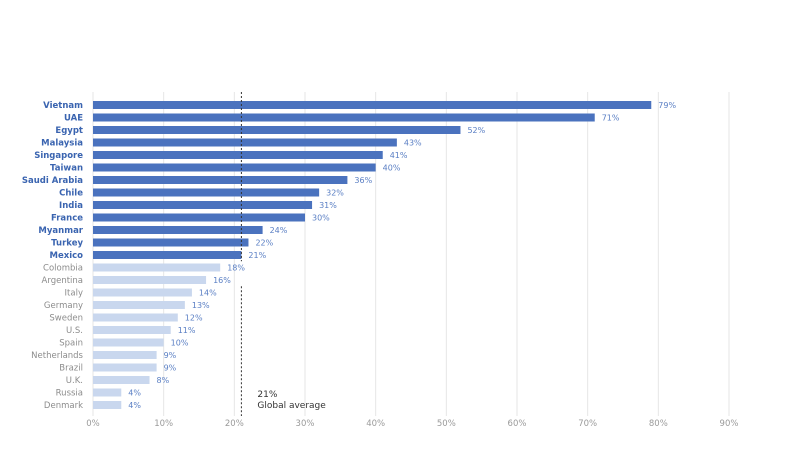 This screenshot has height=450, width=800. Describe the element at coordinates (71, 344) in the screenshot. I see `category-label: Spain` at that location.